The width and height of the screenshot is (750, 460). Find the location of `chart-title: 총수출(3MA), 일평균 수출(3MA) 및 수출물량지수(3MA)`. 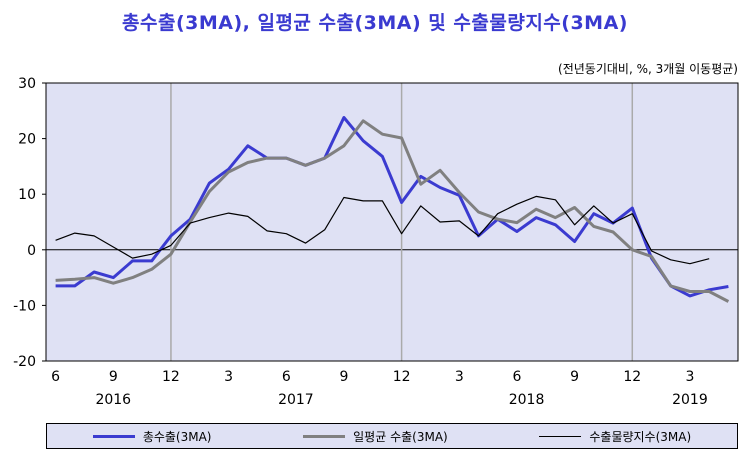

chart-title: 총수출(3MA), 일평균 수출(3MA) 및 수출물량지수(3MA) is located at coordinates (375, 23).